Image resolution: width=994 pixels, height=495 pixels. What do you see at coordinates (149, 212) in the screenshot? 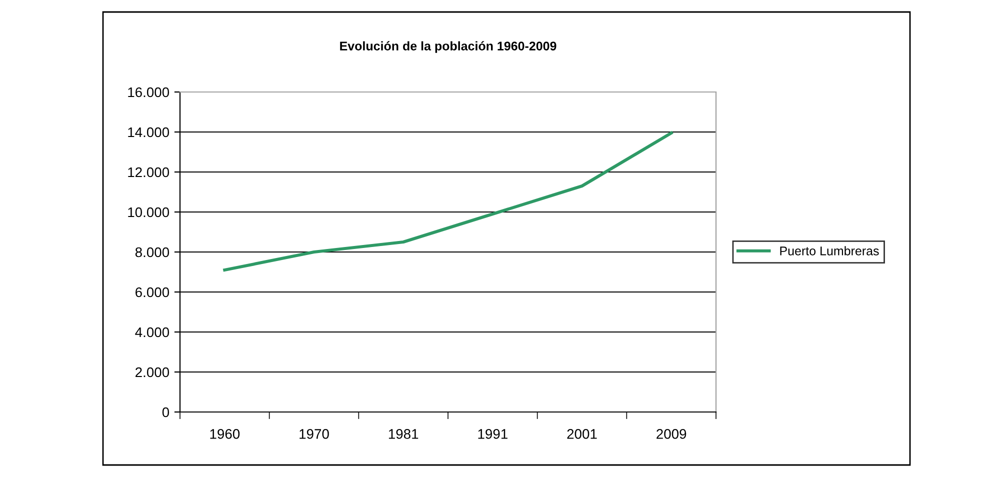
I see `y-tick-label: 10.000` at bounding box center [149, 212].